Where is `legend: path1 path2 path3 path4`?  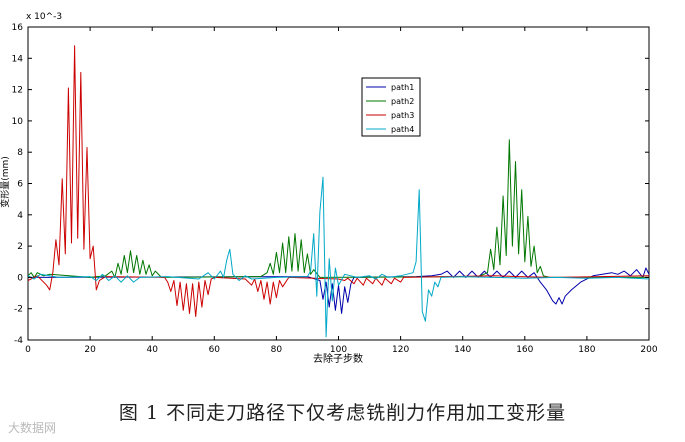
legend: path1 path2 path3 path4 is located at coordinates (391, 107).